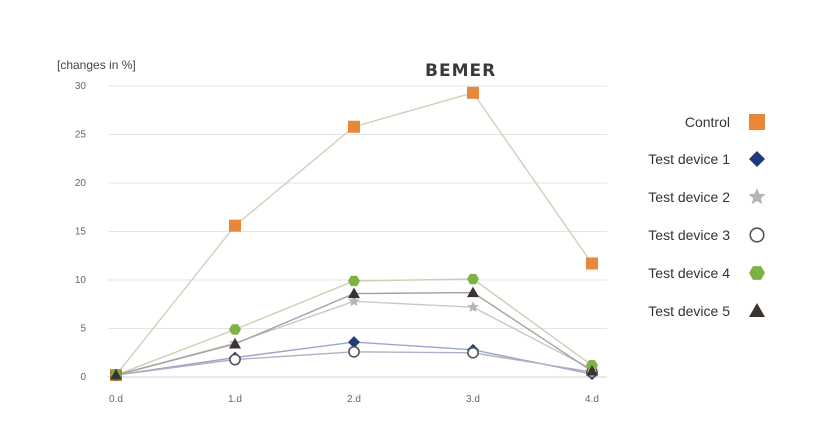 This screenshot has height=445, width=837. What do you see at coordinates (354, 333) in the screenshot?
I see `series-line` at bounding box center [354, 333].